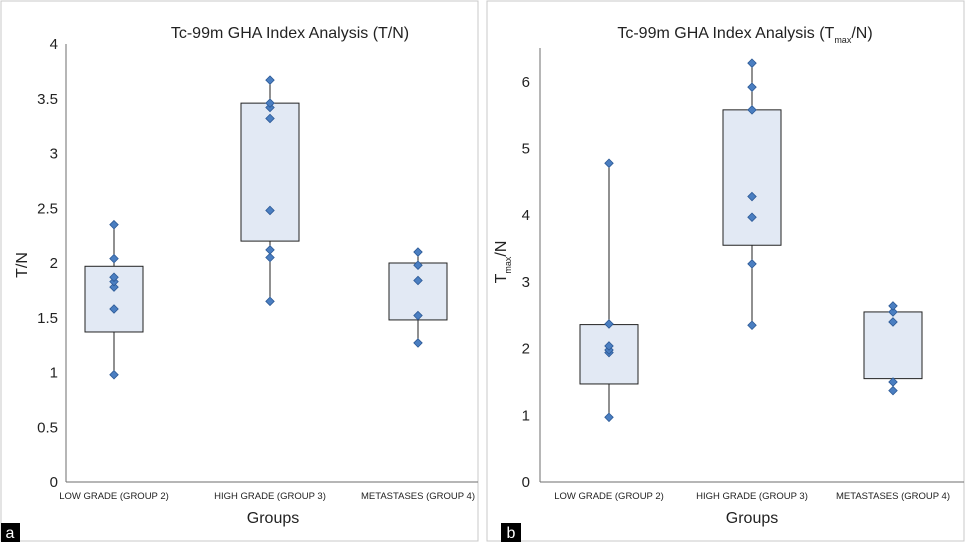  I want to click on panel-b-title-end: /N), so click(861, 33).